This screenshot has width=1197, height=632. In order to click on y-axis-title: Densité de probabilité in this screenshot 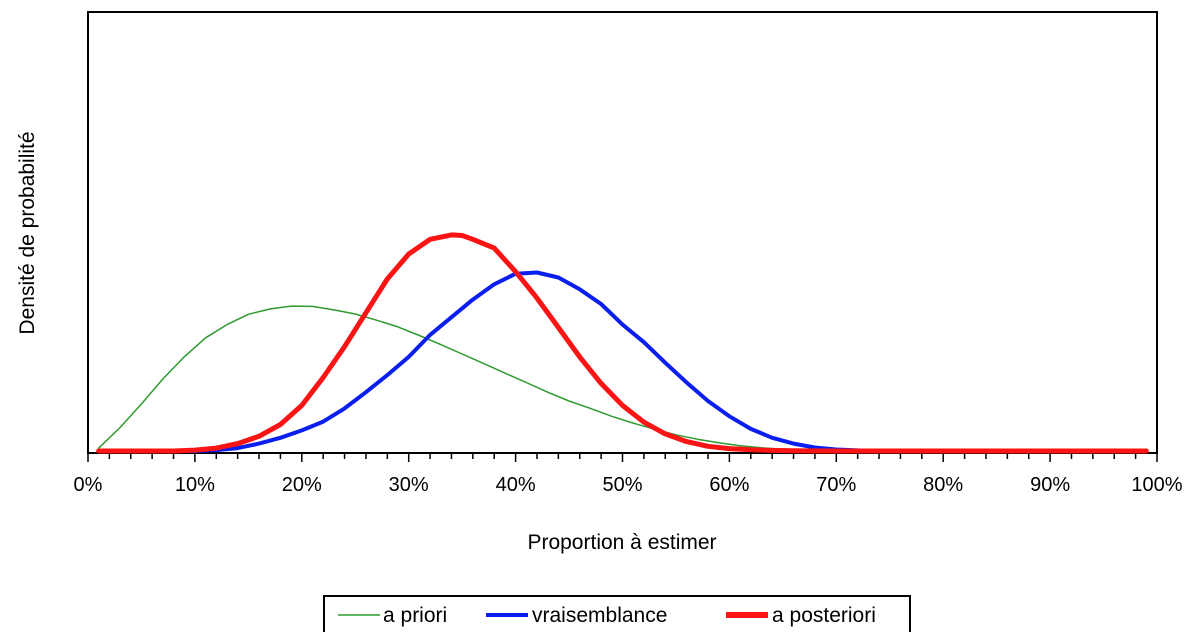, I will do `click(27, 232)`.